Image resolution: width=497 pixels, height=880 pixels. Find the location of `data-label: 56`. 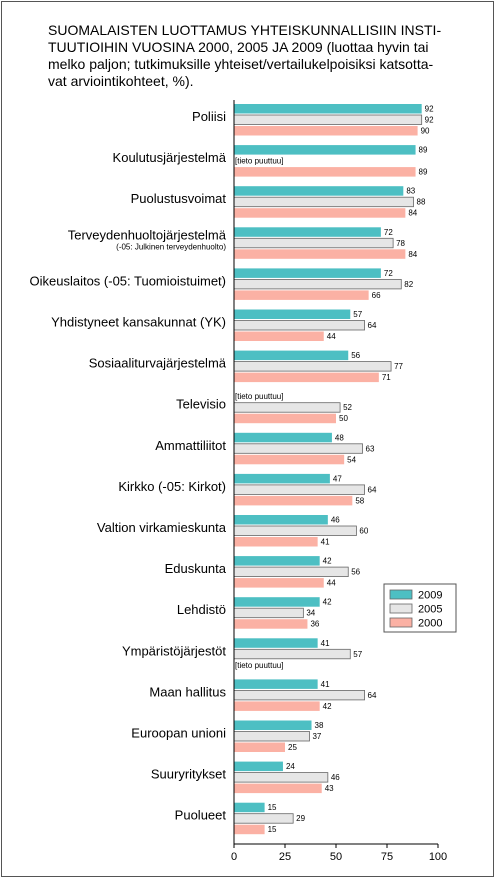

data-label: 56 is located at coordinates (355, 572).